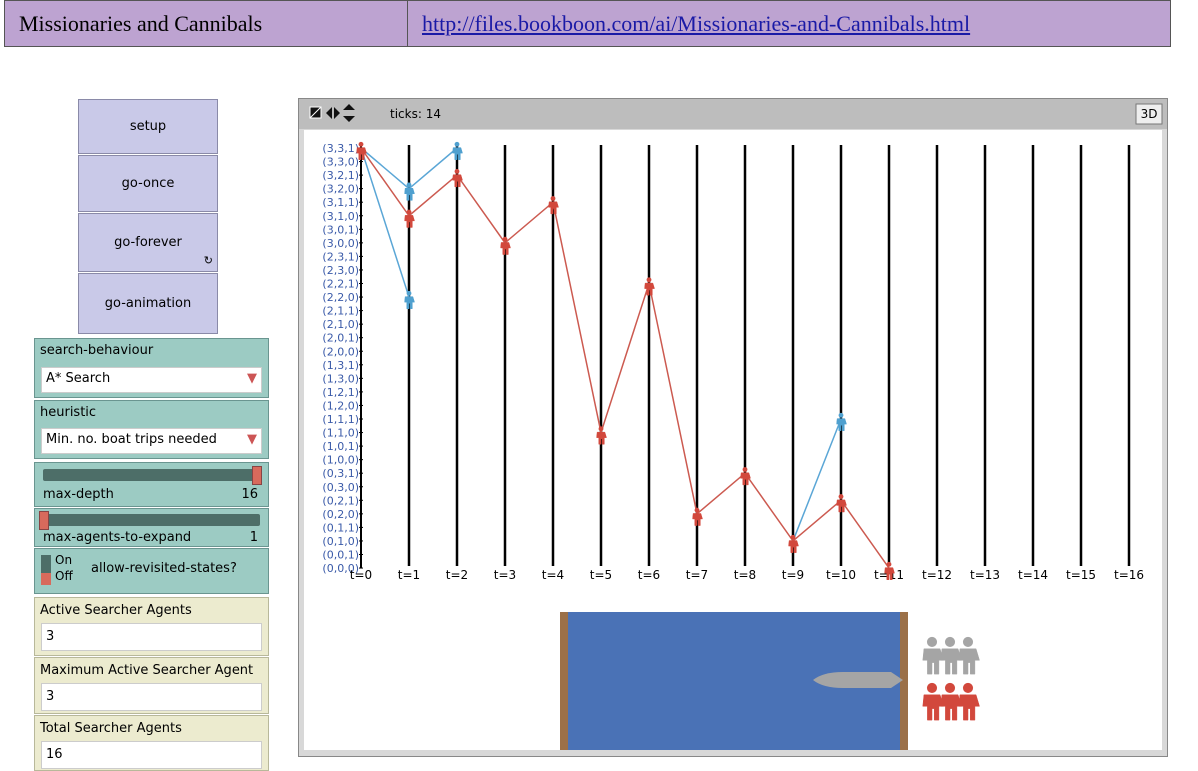  What do you see at coordinates (117, 537) in the screenshot?
I see `slider-label: max-agents-to-expand` at bounding box center [117, 537].